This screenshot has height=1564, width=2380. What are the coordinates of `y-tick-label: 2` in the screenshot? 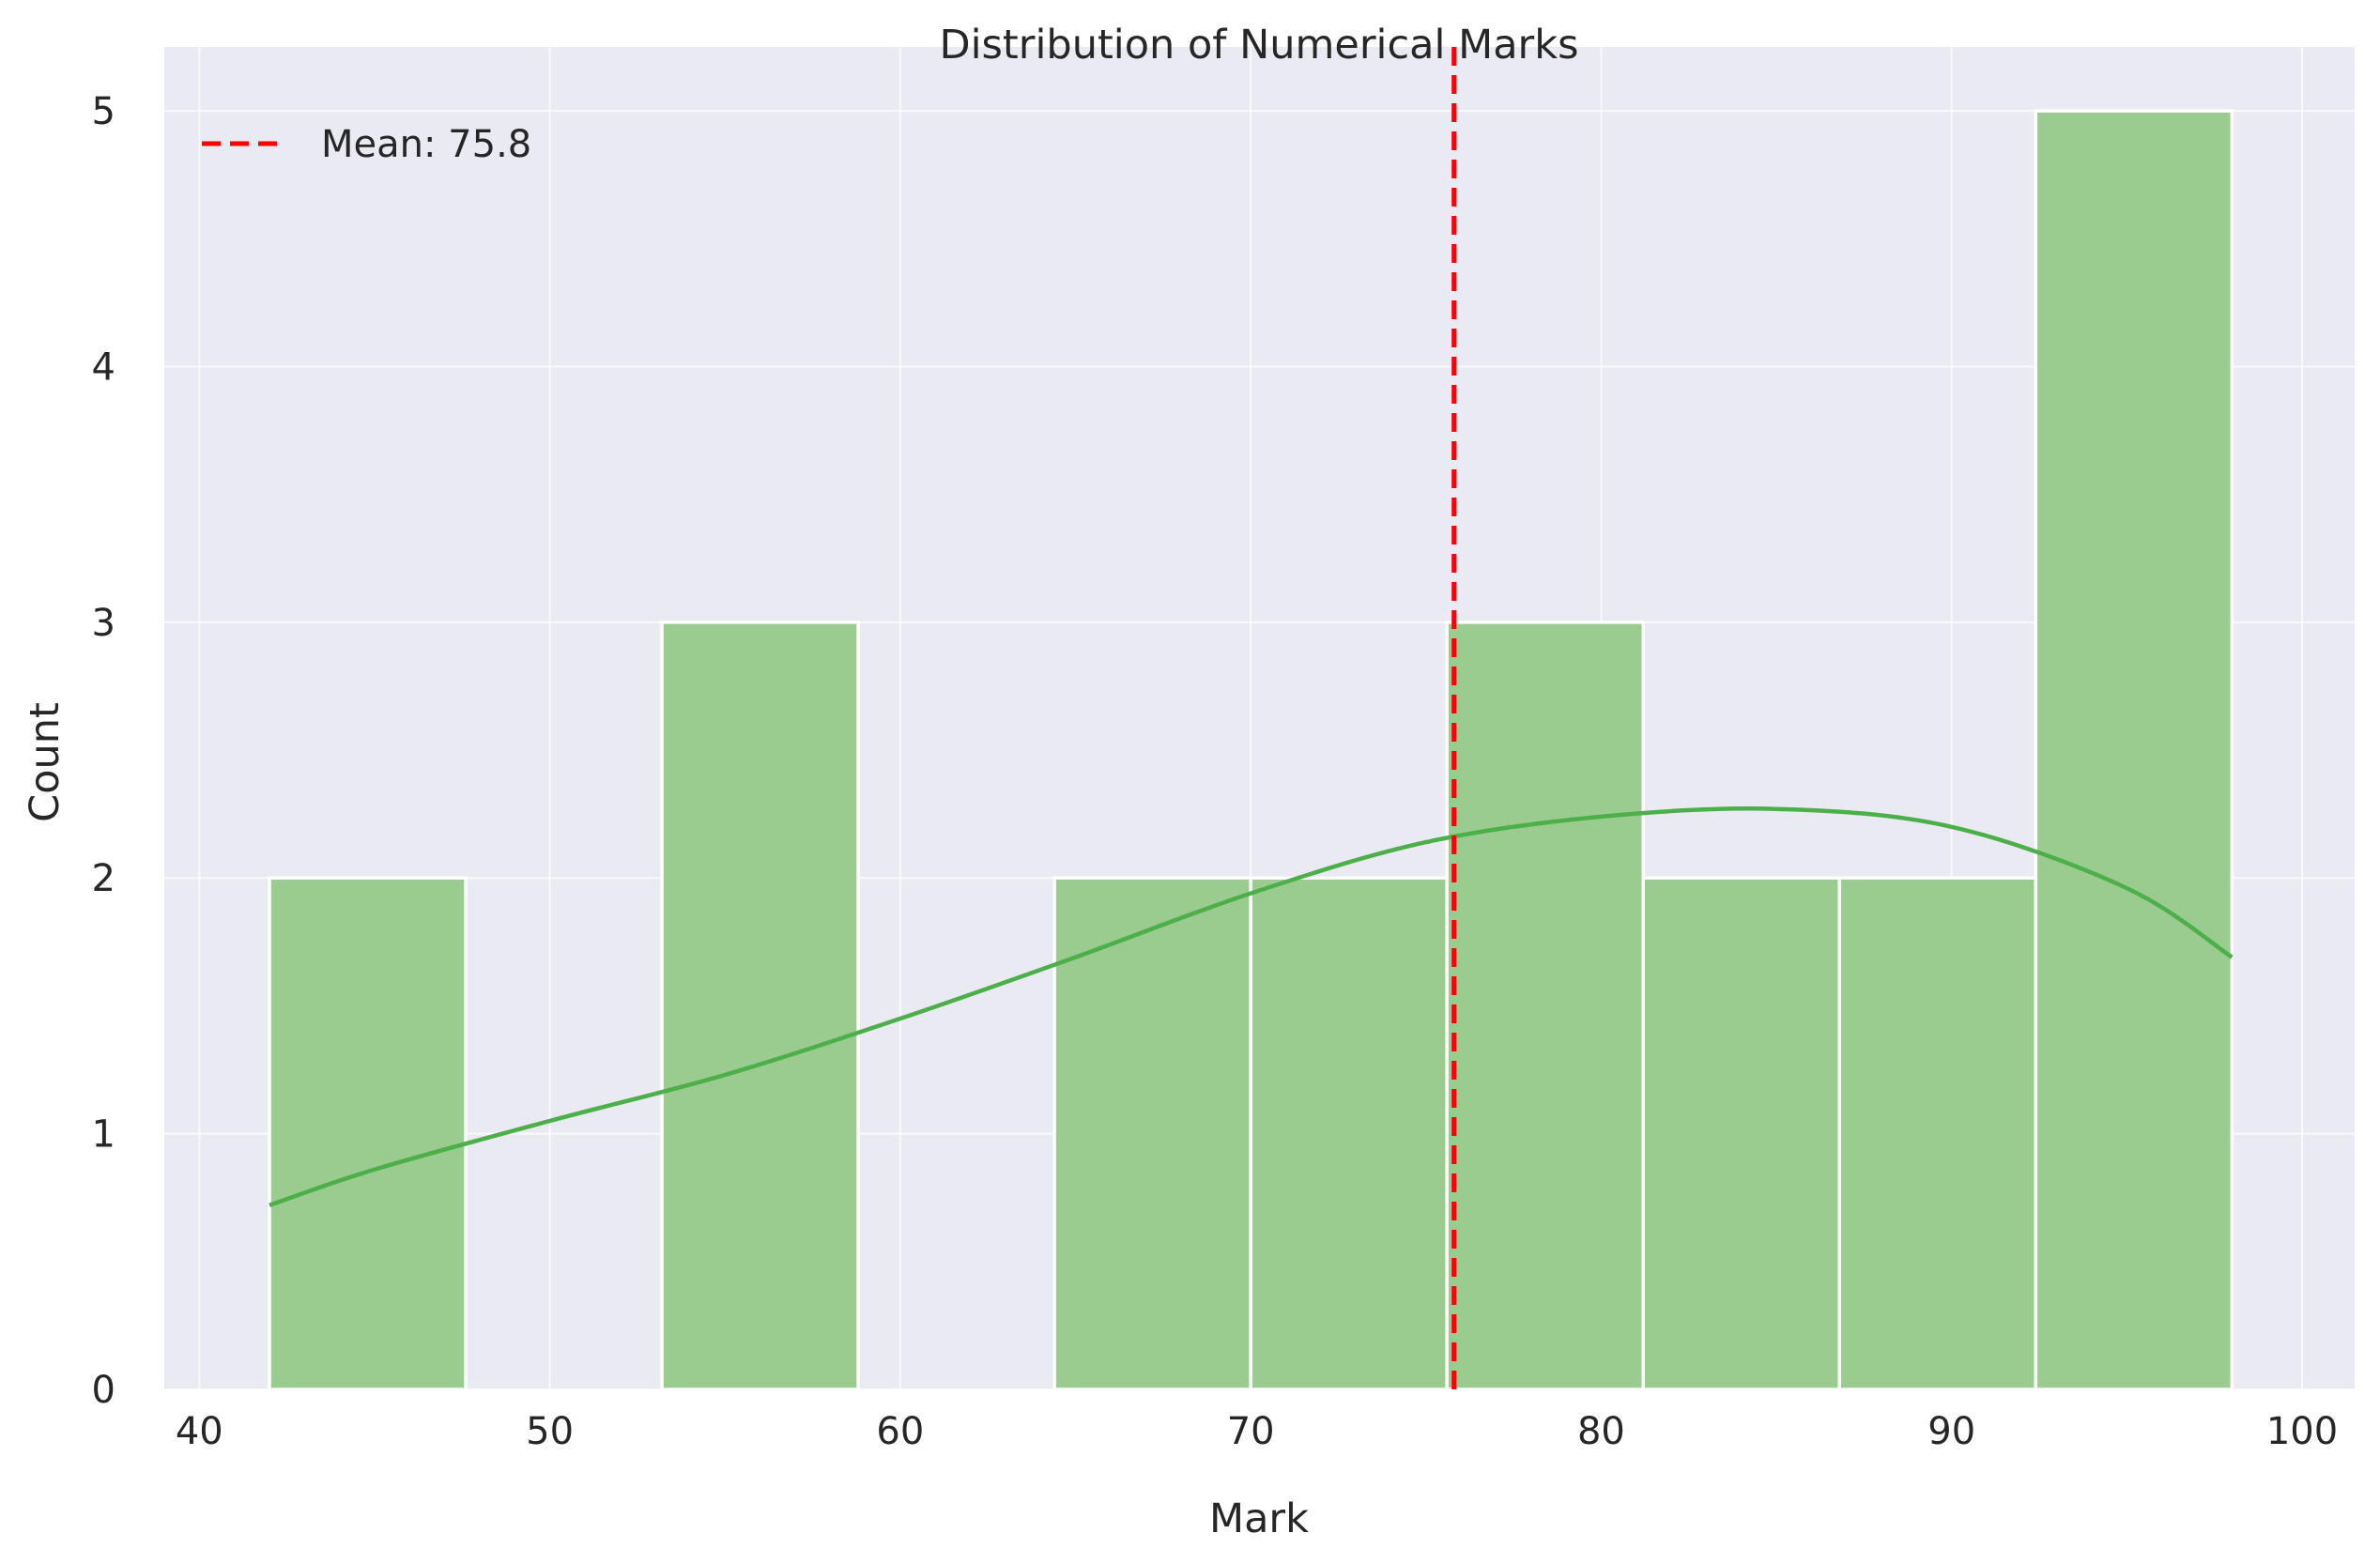 It's located at (103, 879).